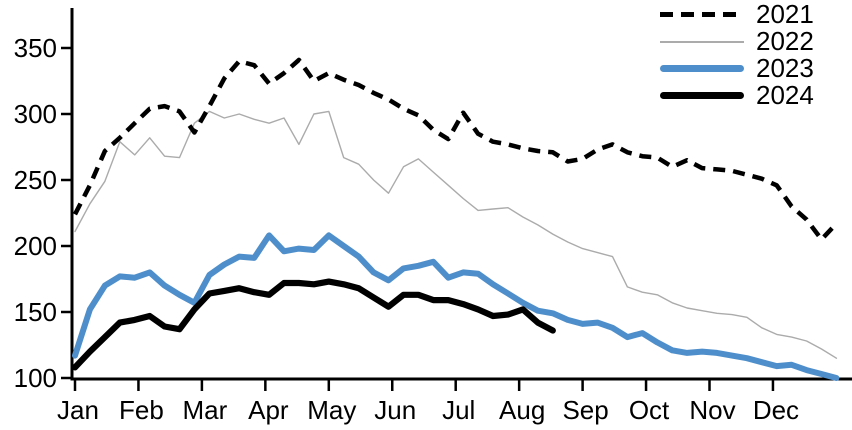 The image size is (852, 430). I want to click on x-tick-label: May, so click(331, 410).